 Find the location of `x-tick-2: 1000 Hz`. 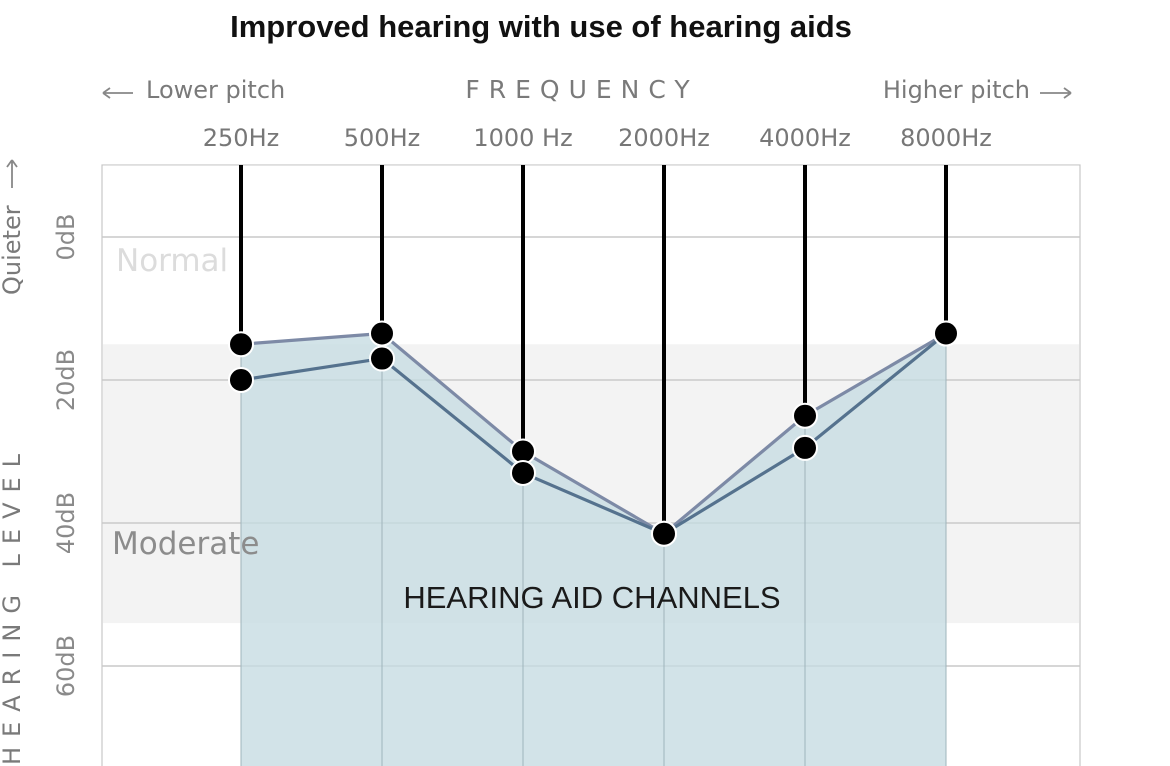

x-tick-2: 1000 Hz is located at coordinates (522, 138).